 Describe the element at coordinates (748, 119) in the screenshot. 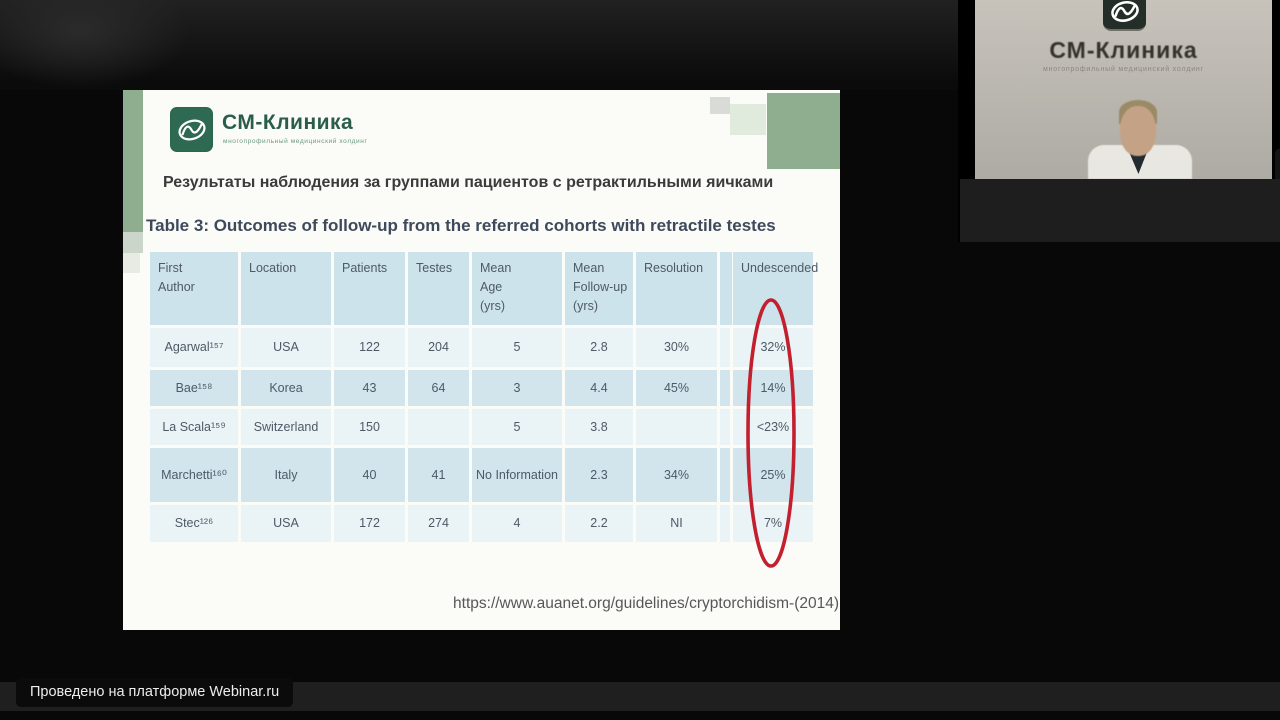

I see `slide-topright-pale-square` at that location.